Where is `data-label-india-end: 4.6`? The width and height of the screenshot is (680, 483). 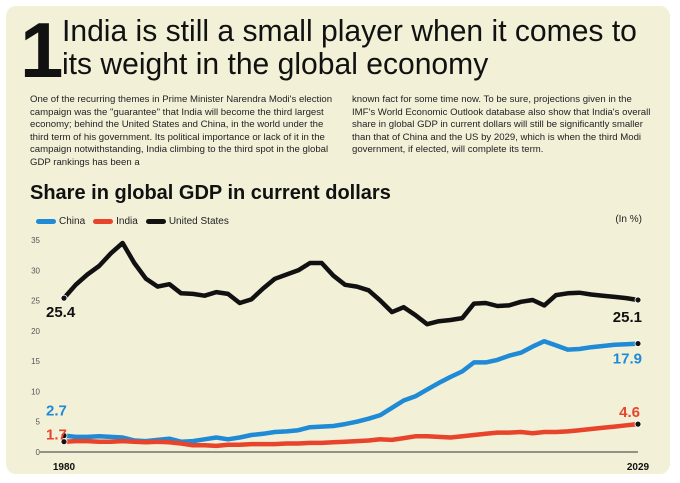
data-label-india-end: 4.6 is located at coordinates (629, 412).